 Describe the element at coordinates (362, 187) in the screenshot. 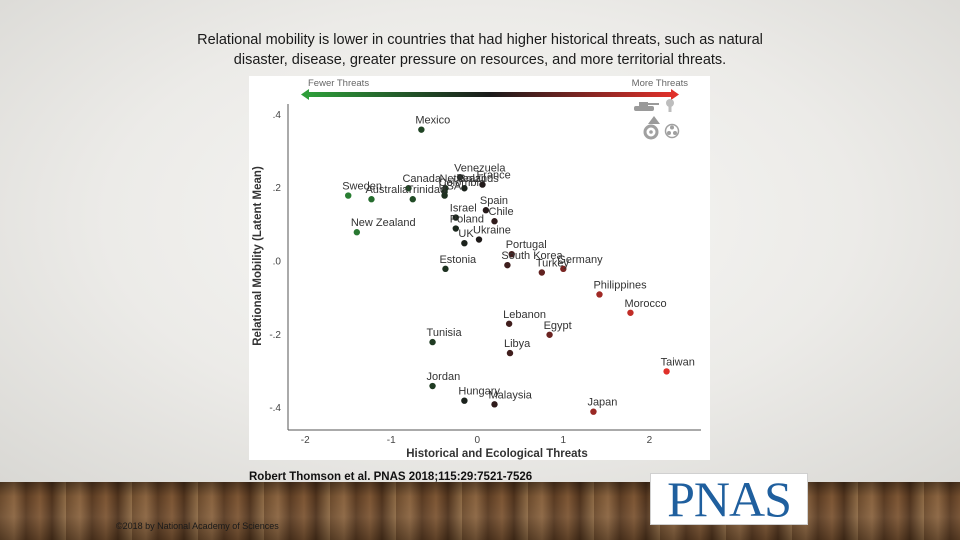

I see `data-point-label: Sweden` at that location.